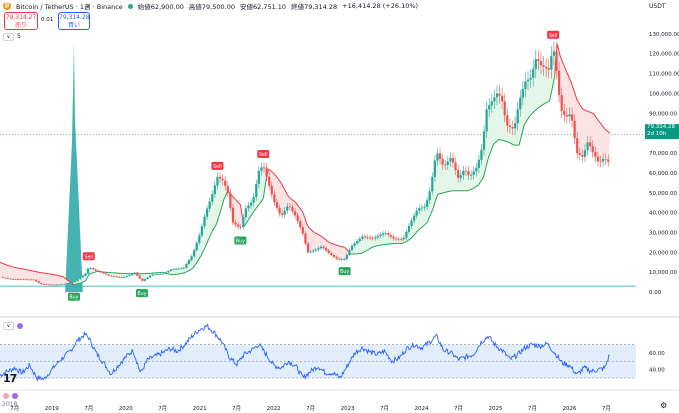 This screenshot has height=413, width=679. What do you see at coordinates (657, 371) in the screenshot?
I see `oscillator-tick-label: 40.00` at bounding box center [657, 371].